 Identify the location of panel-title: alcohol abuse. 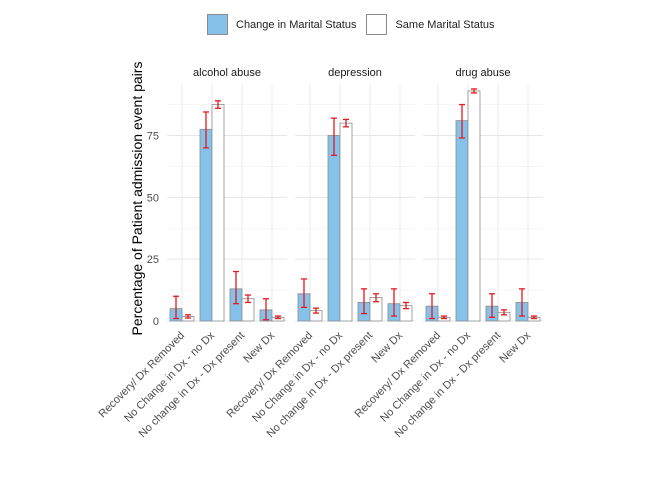
(227, 73).